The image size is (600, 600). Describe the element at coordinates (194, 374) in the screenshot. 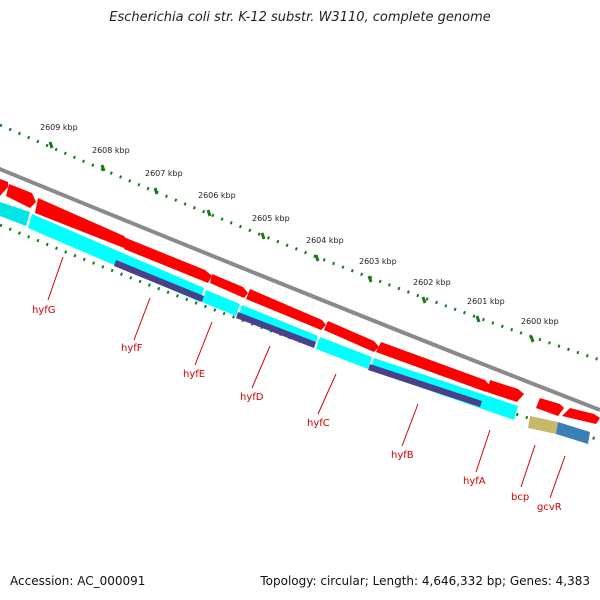

I see `gene-label-hyfe: hyfE` at that location.